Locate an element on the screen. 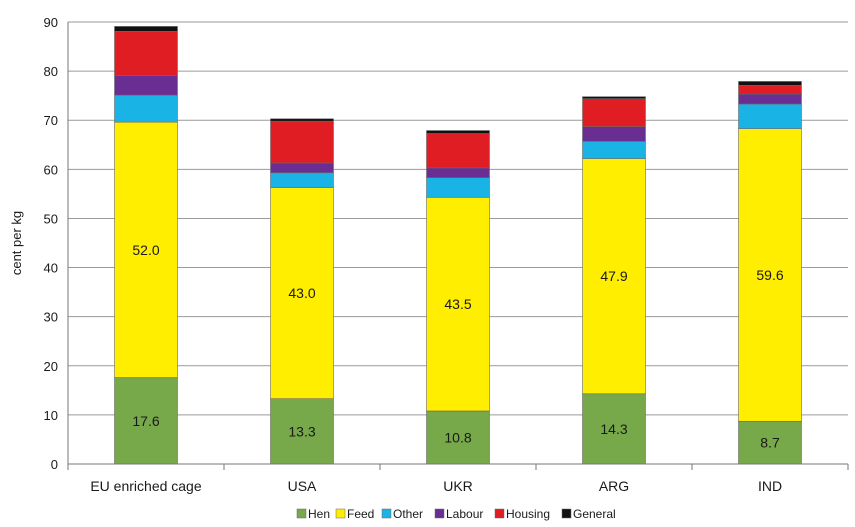  x-category-label: USA is located at coordinates (302, 486).